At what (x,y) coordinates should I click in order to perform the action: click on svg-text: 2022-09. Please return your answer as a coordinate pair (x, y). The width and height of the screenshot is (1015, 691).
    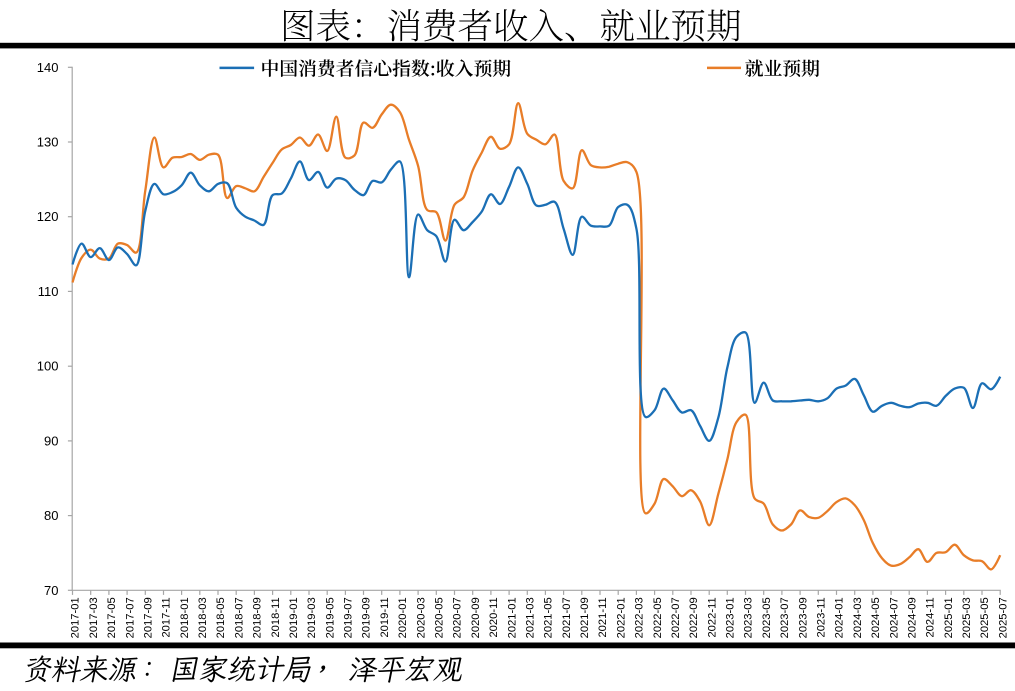
    Looking at the image, I should click on (694, 617).